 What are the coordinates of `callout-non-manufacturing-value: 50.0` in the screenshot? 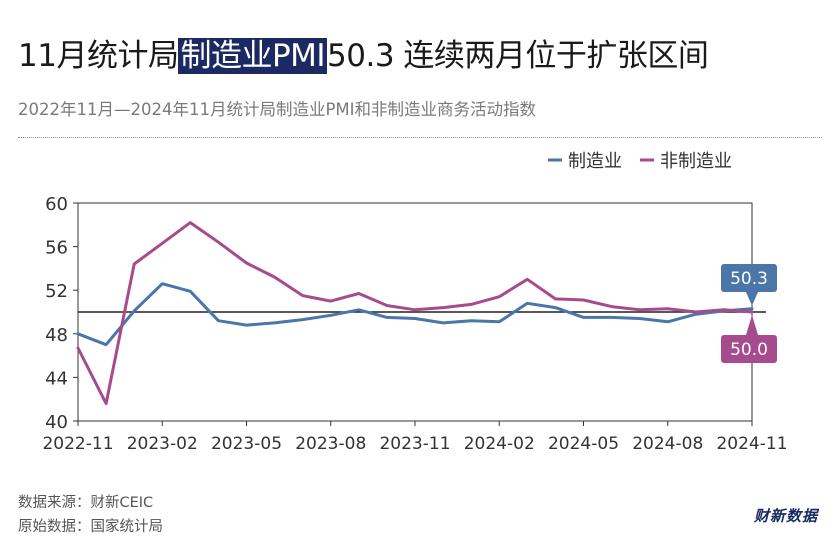 It's located at (749, 350).